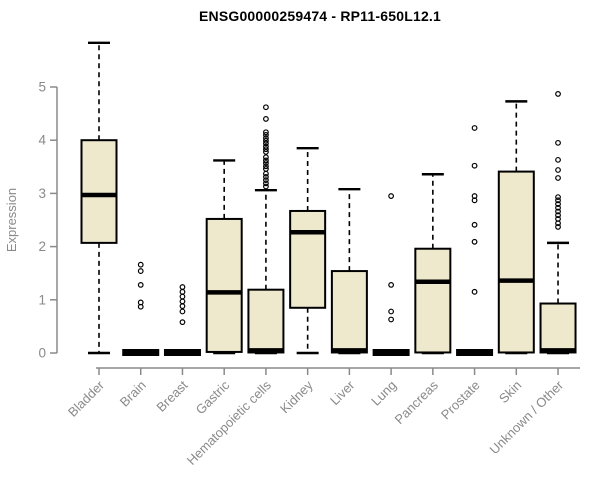 The width and height of the screenshot is (600, 500). Describe the element at coordinates (11, 220) in the screenshot. I see `y-axis-title: Expression` at that location.